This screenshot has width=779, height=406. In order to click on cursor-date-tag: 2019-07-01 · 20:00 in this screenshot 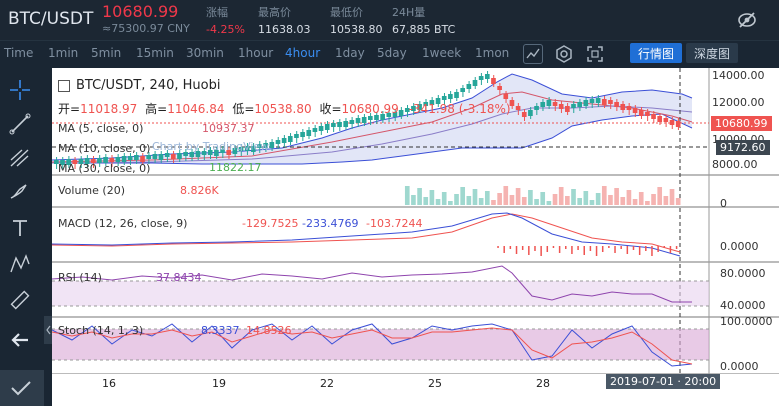, I will do `click(663, 381)`.